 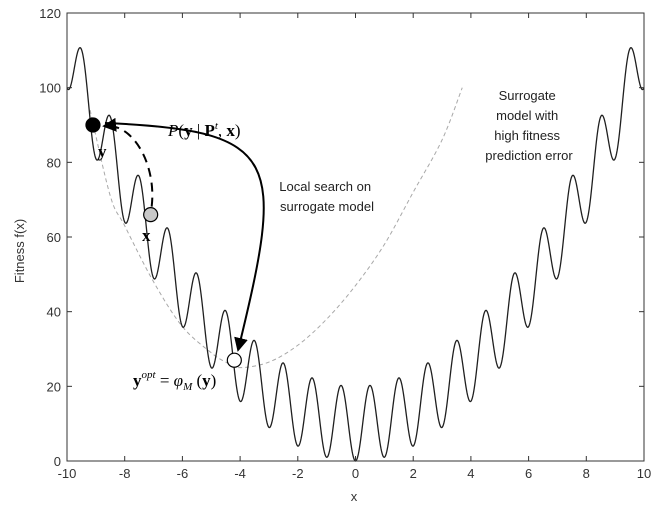 What do you see at coordinates (327, 206) in the screenshot?
I see `local-search-annotation-line: surrogate model` at bounding box center [327, 206].